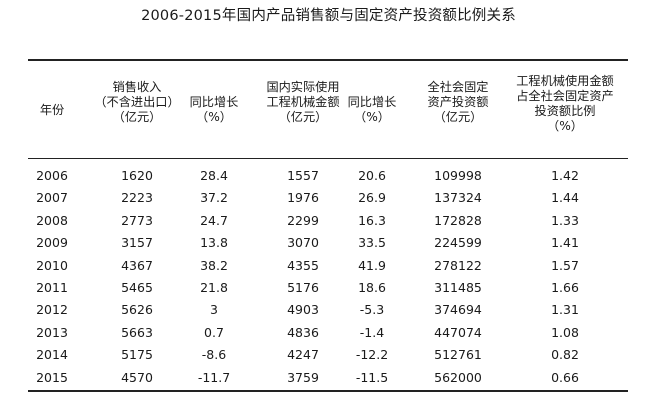  I want to click on cell-investment: 137324, so click(458, 198).